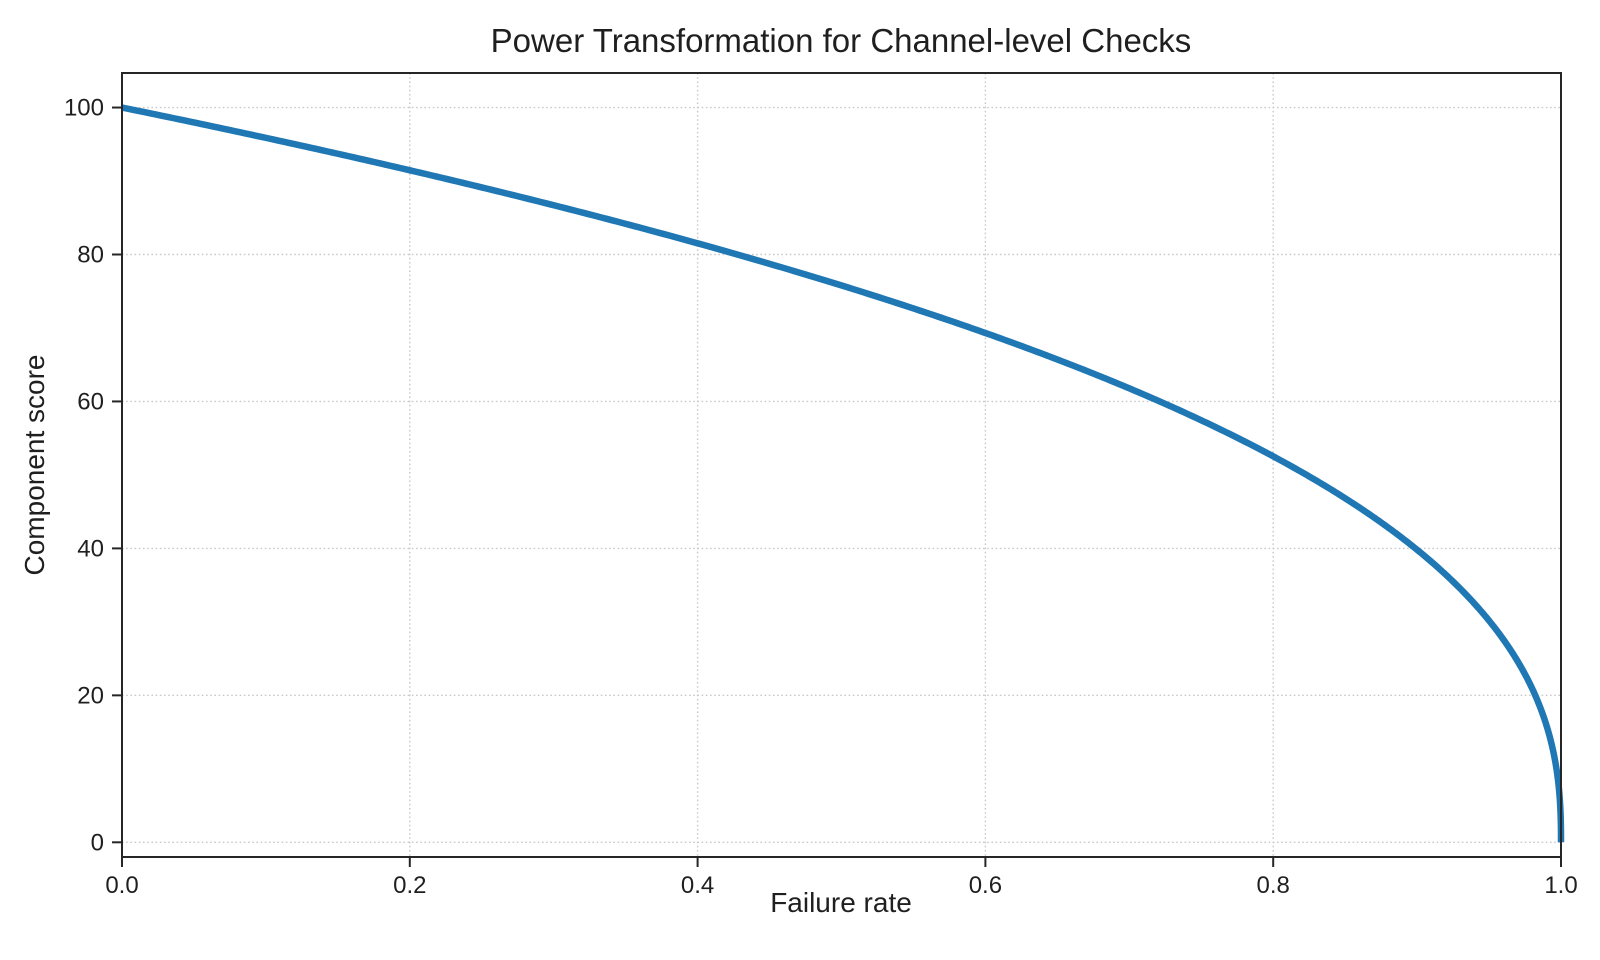  I want to click on y-tick-label-80: 80, so click(90, 254).